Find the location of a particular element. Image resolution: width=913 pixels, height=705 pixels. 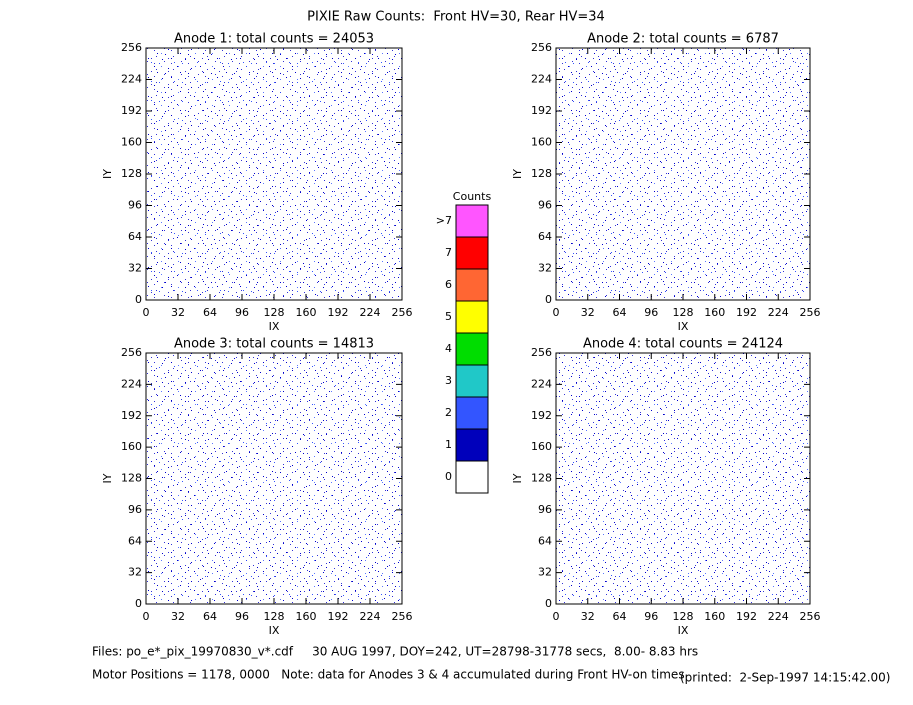

footer-printed: (printed: 2-Sep-1997 14:15:42.00) is located at coordinates (785, 678).